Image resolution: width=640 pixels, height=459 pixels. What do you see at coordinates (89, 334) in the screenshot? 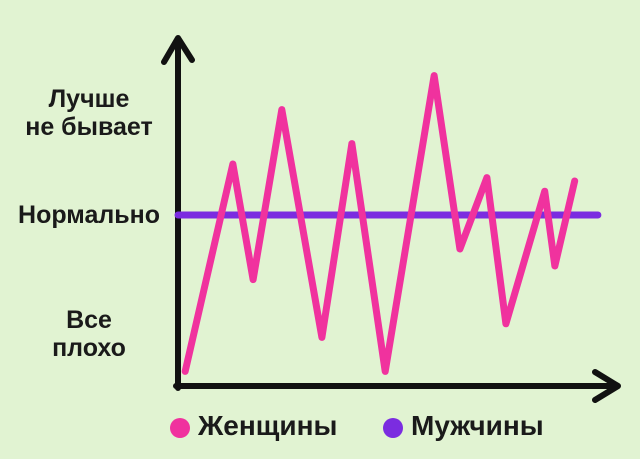
I see `y-tick-label: Все плохо` at bounding box center [89, 334].